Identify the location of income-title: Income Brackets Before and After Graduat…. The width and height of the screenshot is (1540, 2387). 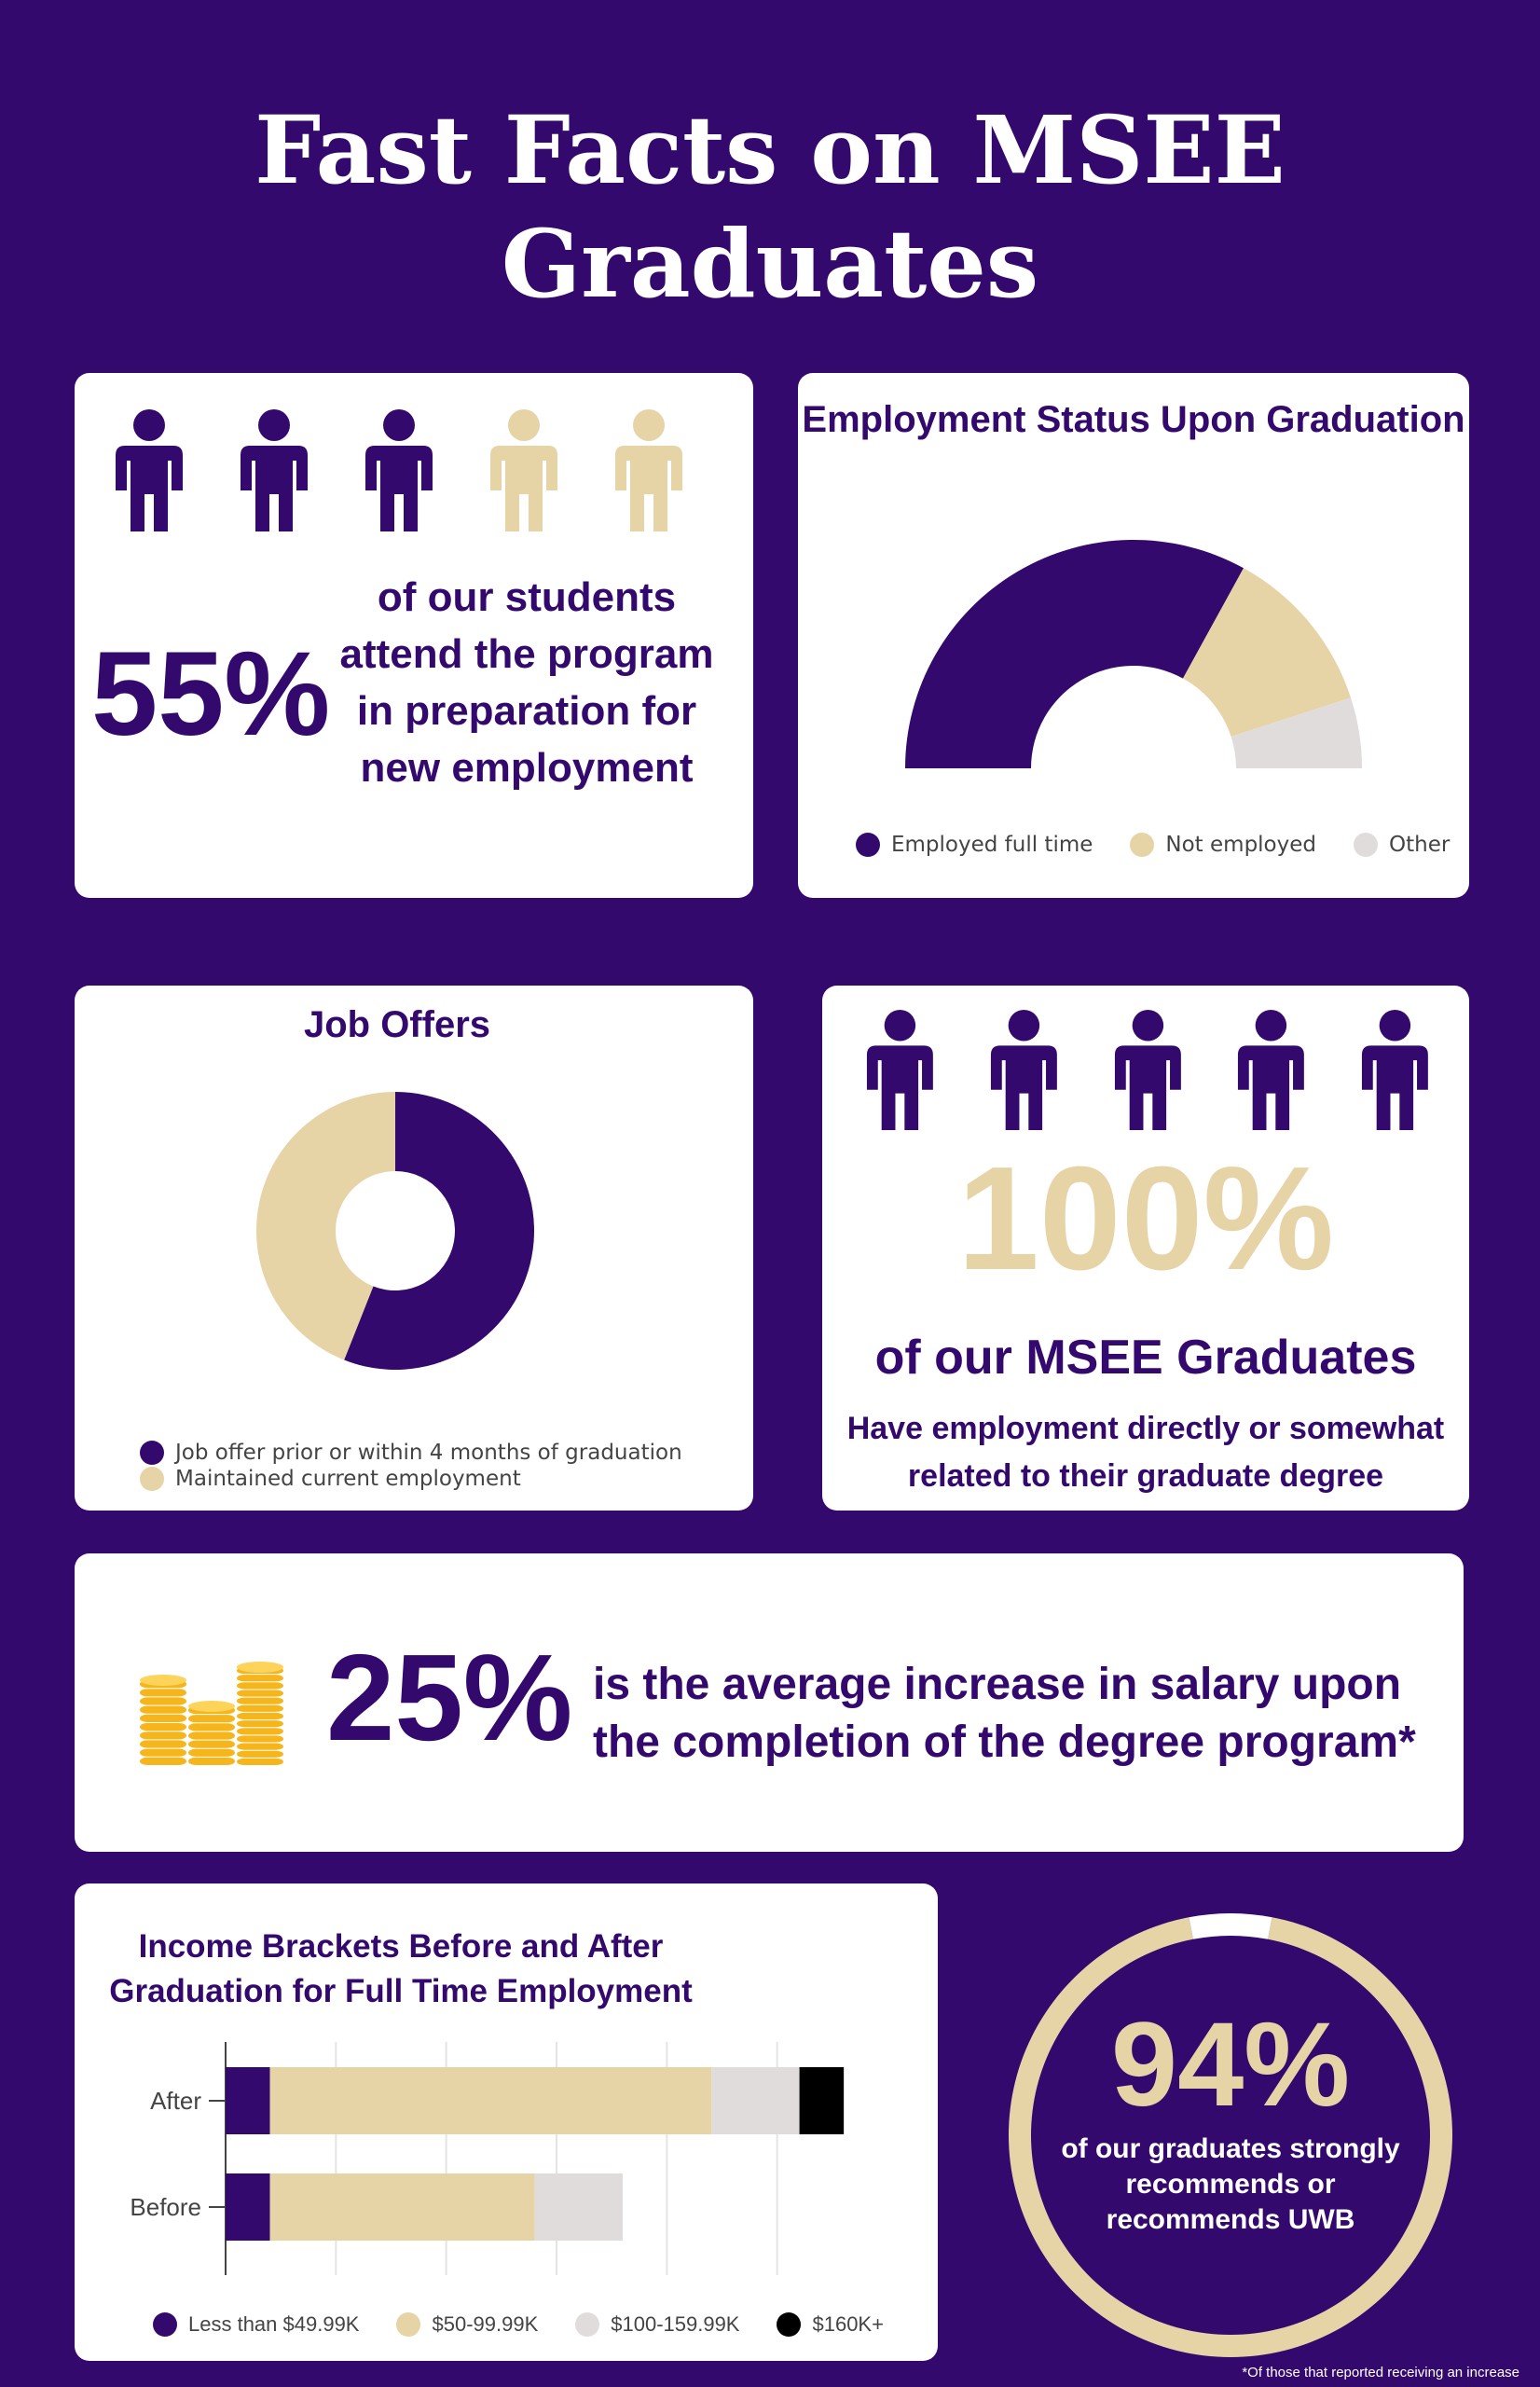
(401, 1969).